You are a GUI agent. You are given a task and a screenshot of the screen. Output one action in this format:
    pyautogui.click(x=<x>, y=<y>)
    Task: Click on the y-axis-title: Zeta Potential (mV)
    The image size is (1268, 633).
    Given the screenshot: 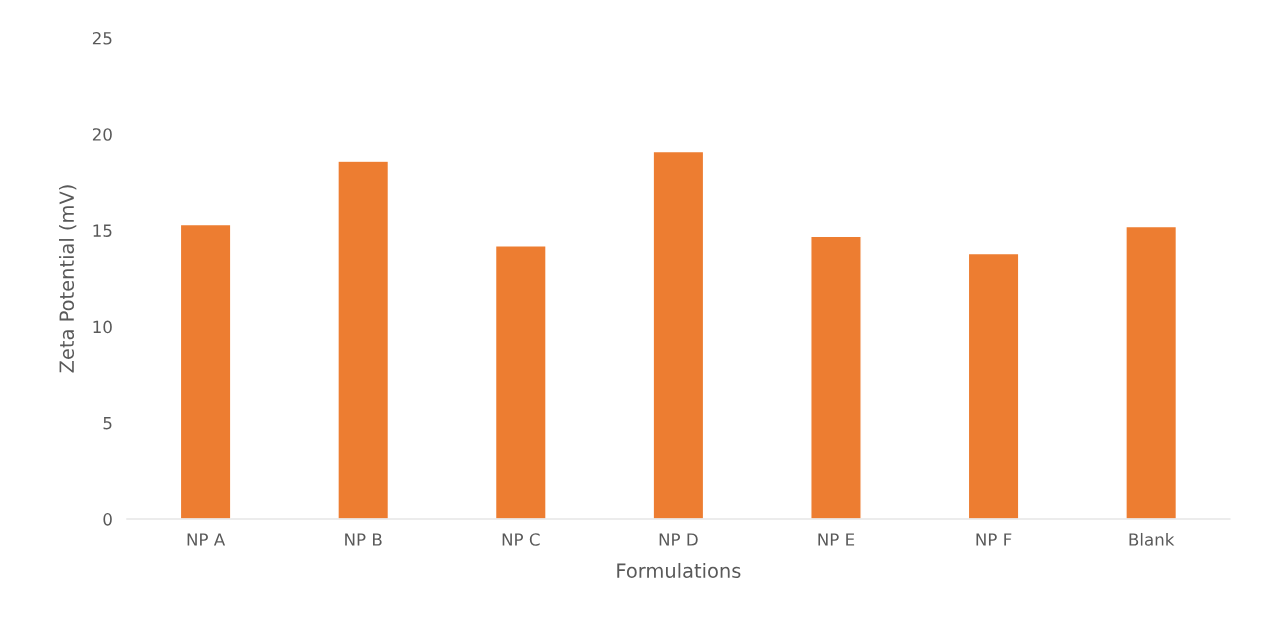 What is the action you would take?
    pyautogui.click(x=68, y=279)
    